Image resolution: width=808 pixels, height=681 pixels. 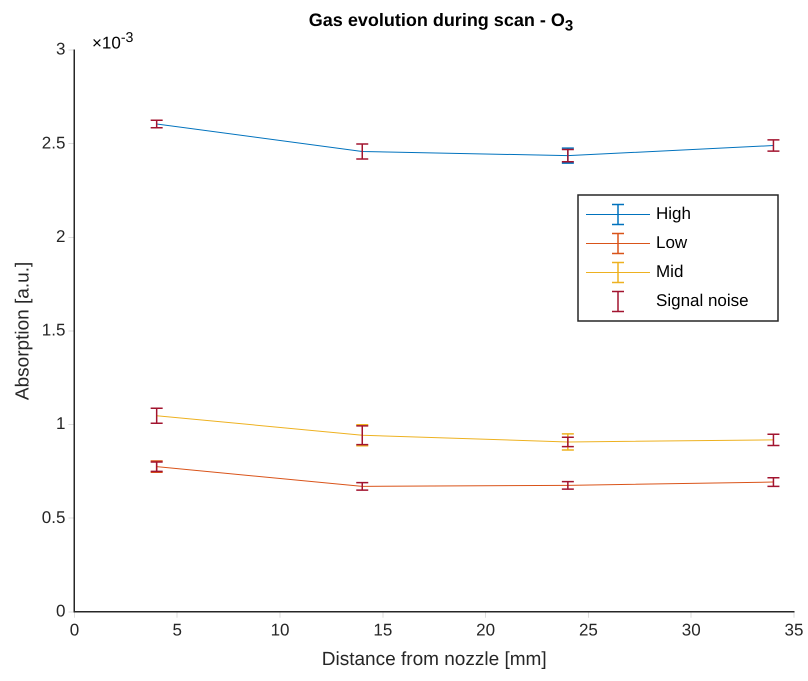 What do you see at coordinates (61, 236) in the screenshot?
I see `y-tick-label: 2` at bounding box center [61, 236].